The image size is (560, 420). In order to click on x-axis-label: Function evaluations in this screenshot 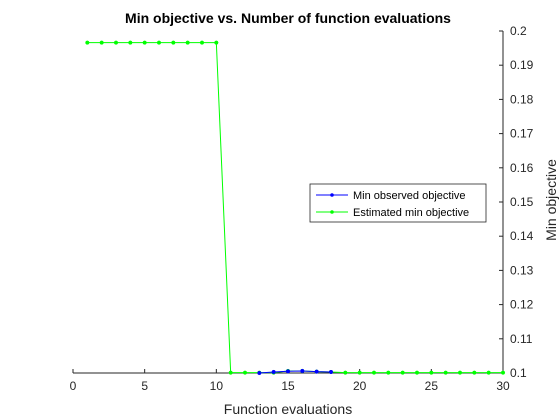, I will do `click(288, 409)`.